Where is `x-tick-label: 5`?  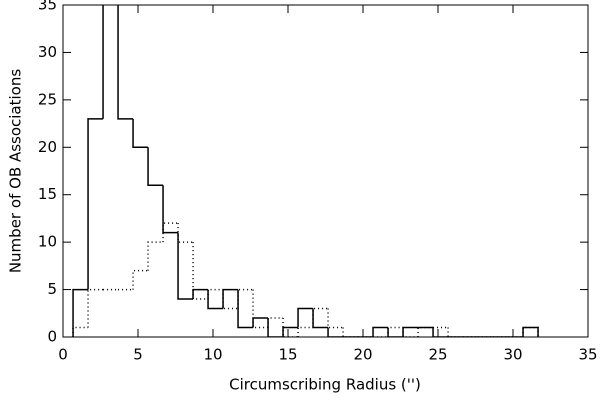 x-tick-label: 5 is located at coordinates (138, 355).